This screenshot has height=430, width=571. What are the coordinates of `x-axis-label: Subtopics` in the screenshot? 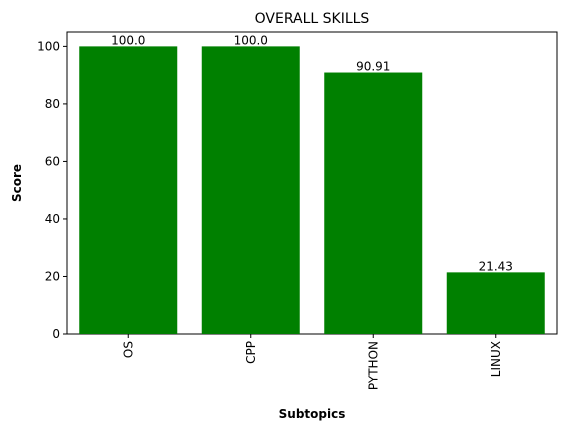 It's located at (312, 414).